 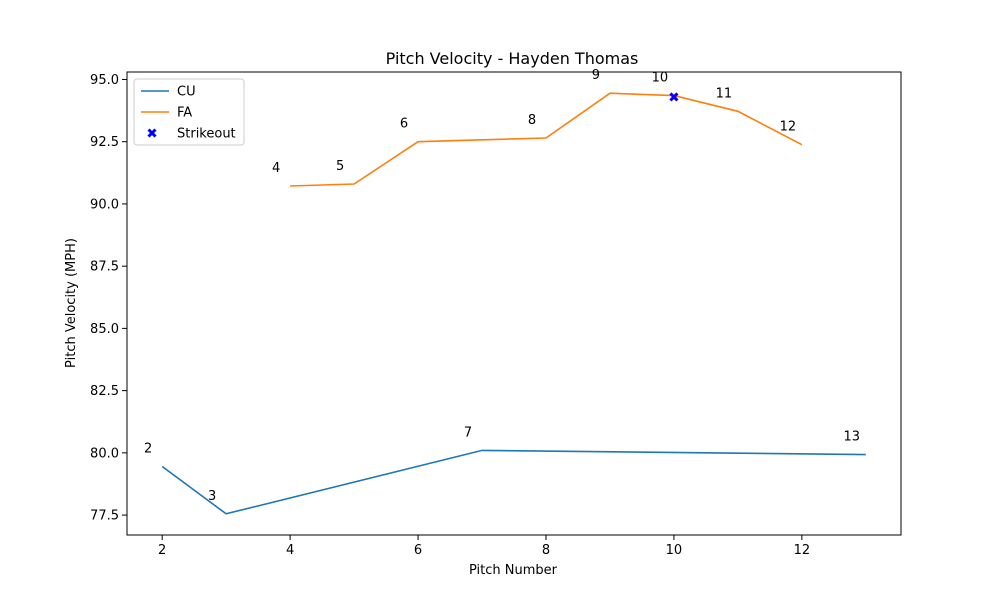 I want to click on x-tick-label: 10, so click(x=674, y=550).